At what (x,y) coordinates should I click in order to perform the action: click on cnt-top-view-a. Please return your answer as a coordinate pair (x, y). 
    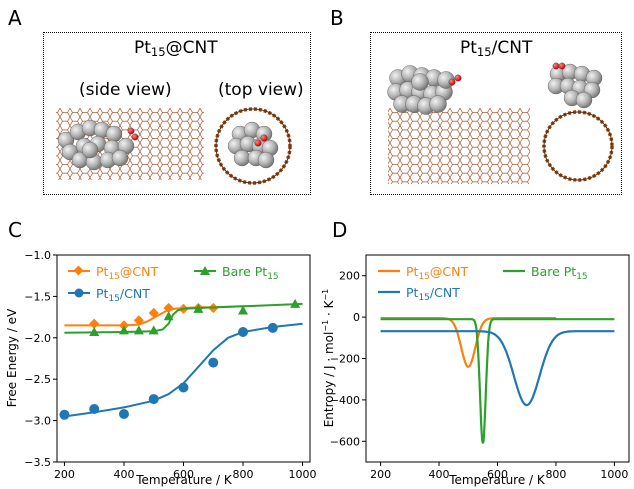
    Looking at the image, I should click on (253, 146).